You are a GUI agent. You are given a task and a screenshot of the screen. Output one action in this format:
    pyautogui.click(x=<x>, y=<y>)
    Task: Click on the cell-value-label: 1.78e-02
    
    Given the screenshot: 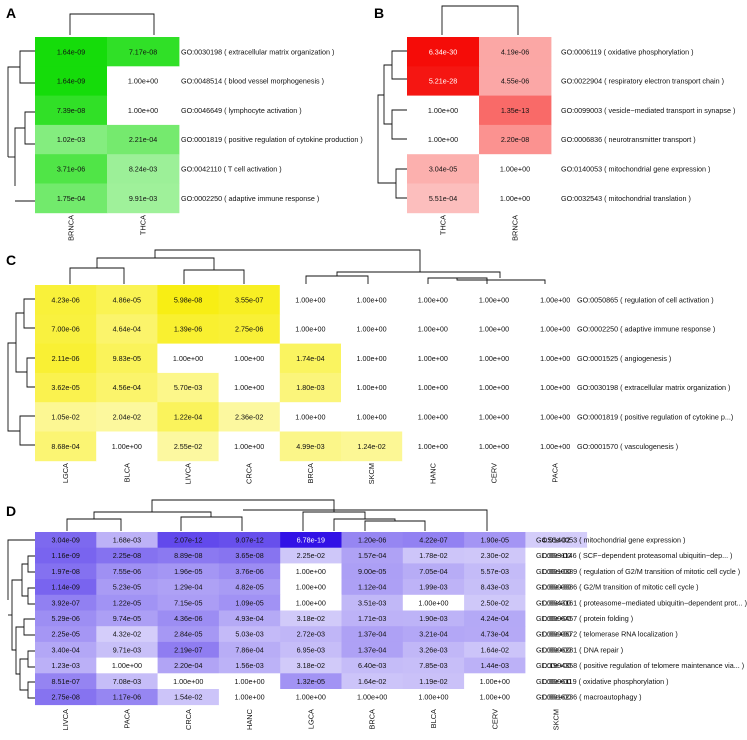 What is the action you would take?
    pyautogui.click(x=433, y=555)
    